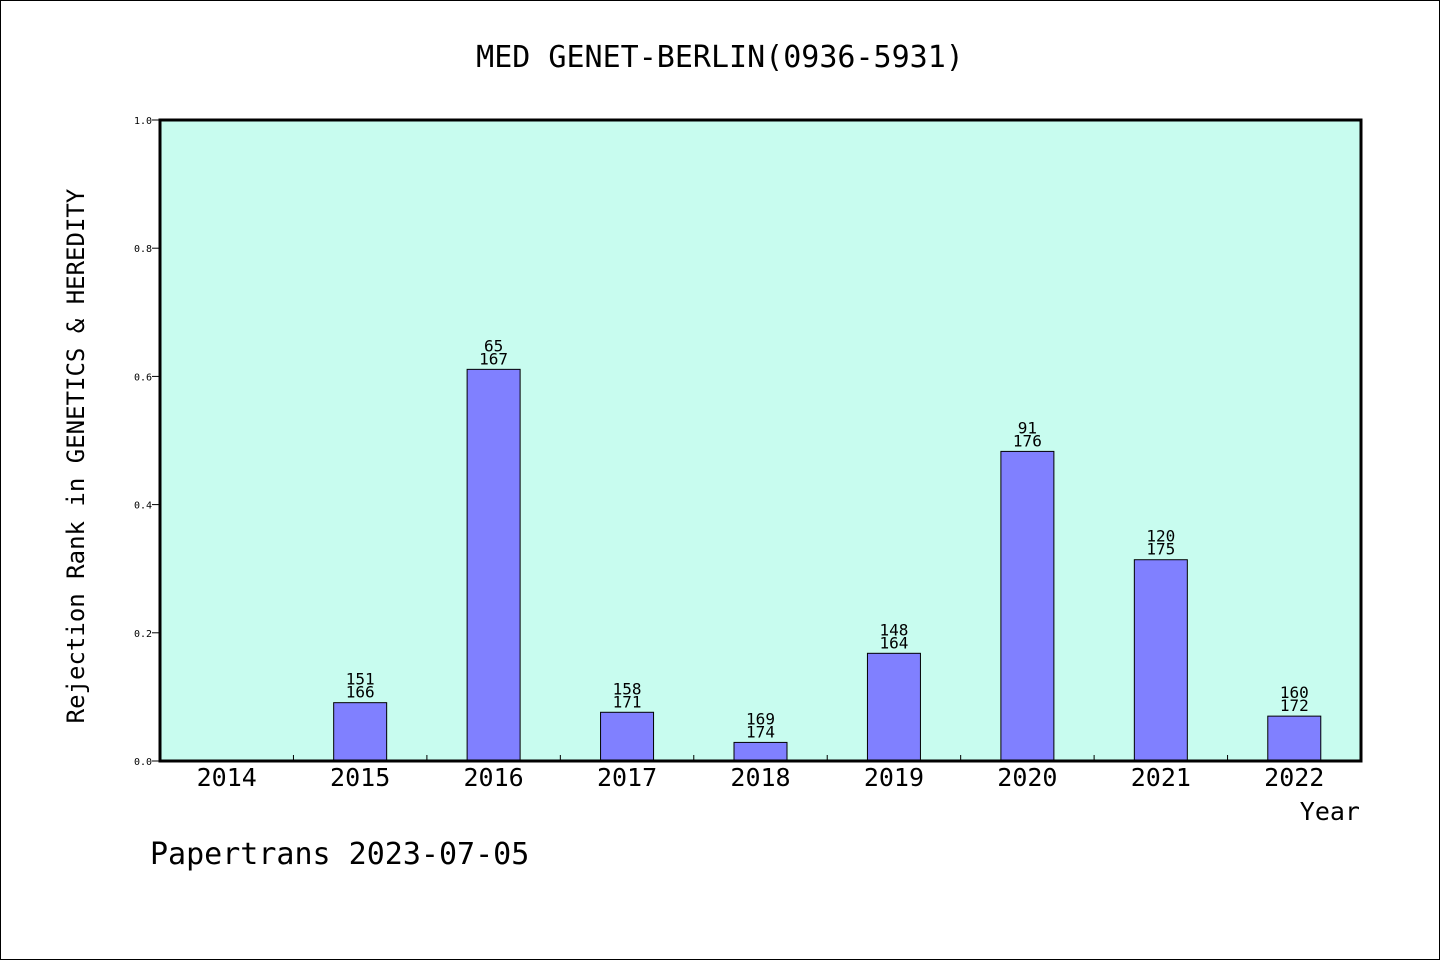  Describe the element at coordinates (1294, 777) in the screenshot. I see `x-tick-label: 2022` at that location.